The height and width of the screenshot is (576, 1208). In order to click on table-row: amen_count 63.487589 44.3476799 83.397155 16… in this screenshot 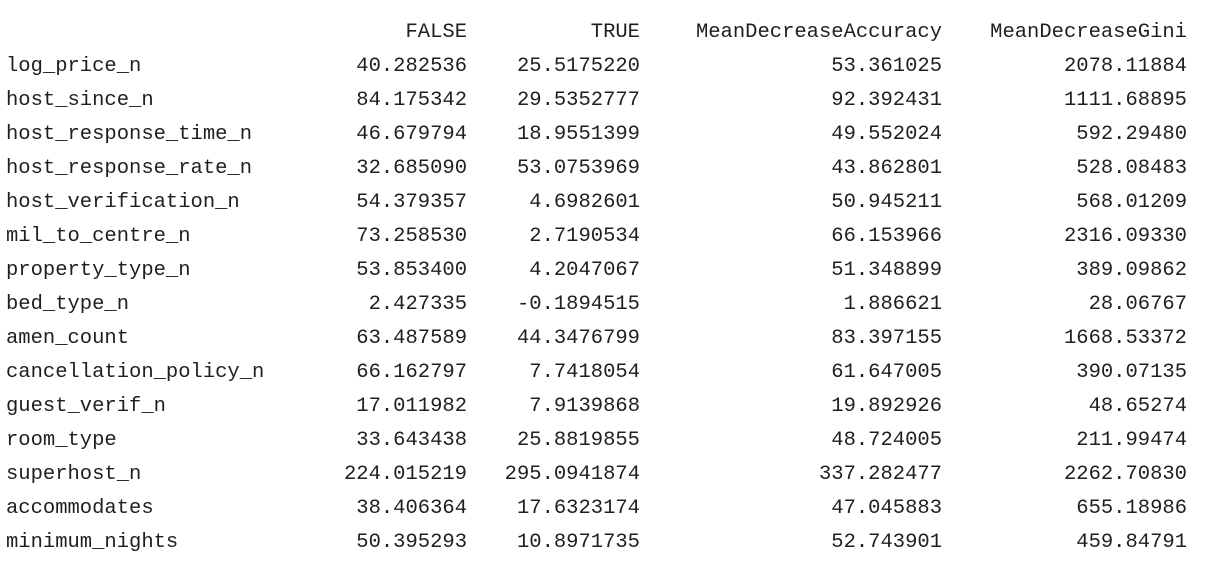, I will do `click(593, 339)`.